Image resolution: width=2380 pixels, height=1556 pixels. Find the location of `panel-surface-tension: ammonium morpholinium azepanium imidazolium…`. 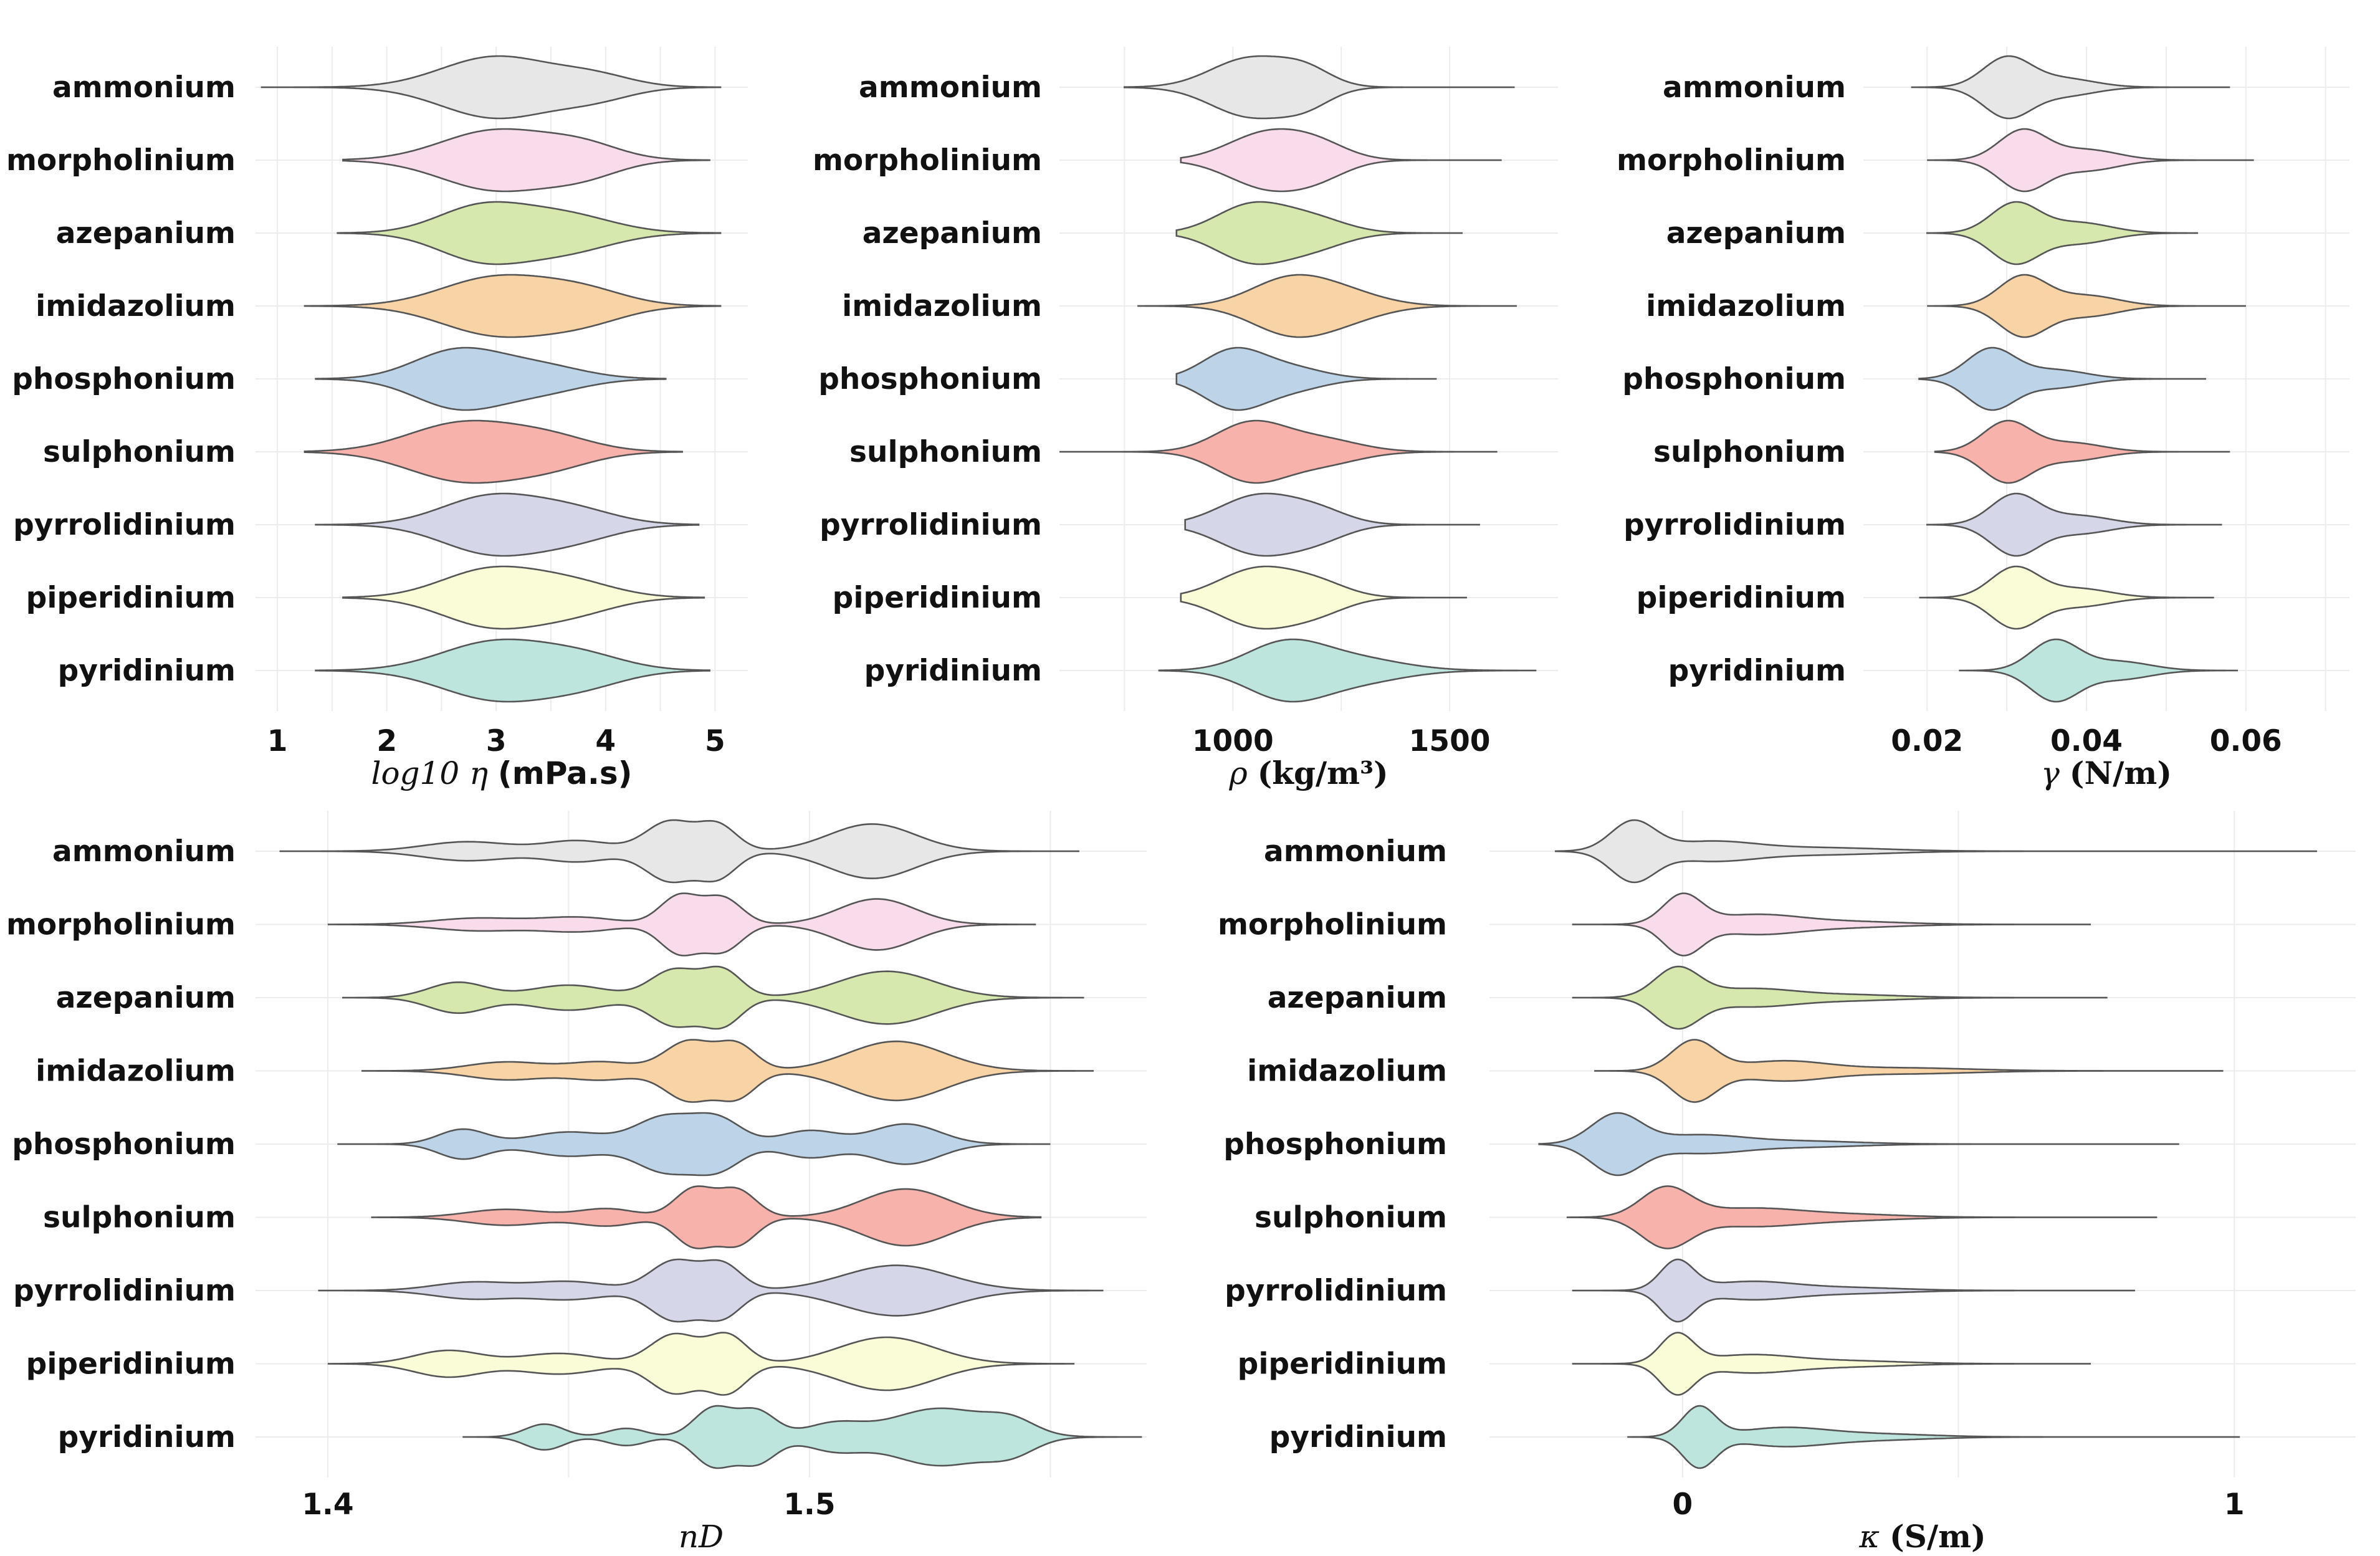

panel-surface-tension: ammonium morpholinium azepanium imidazolium… is located at coordinates (1983, 419).